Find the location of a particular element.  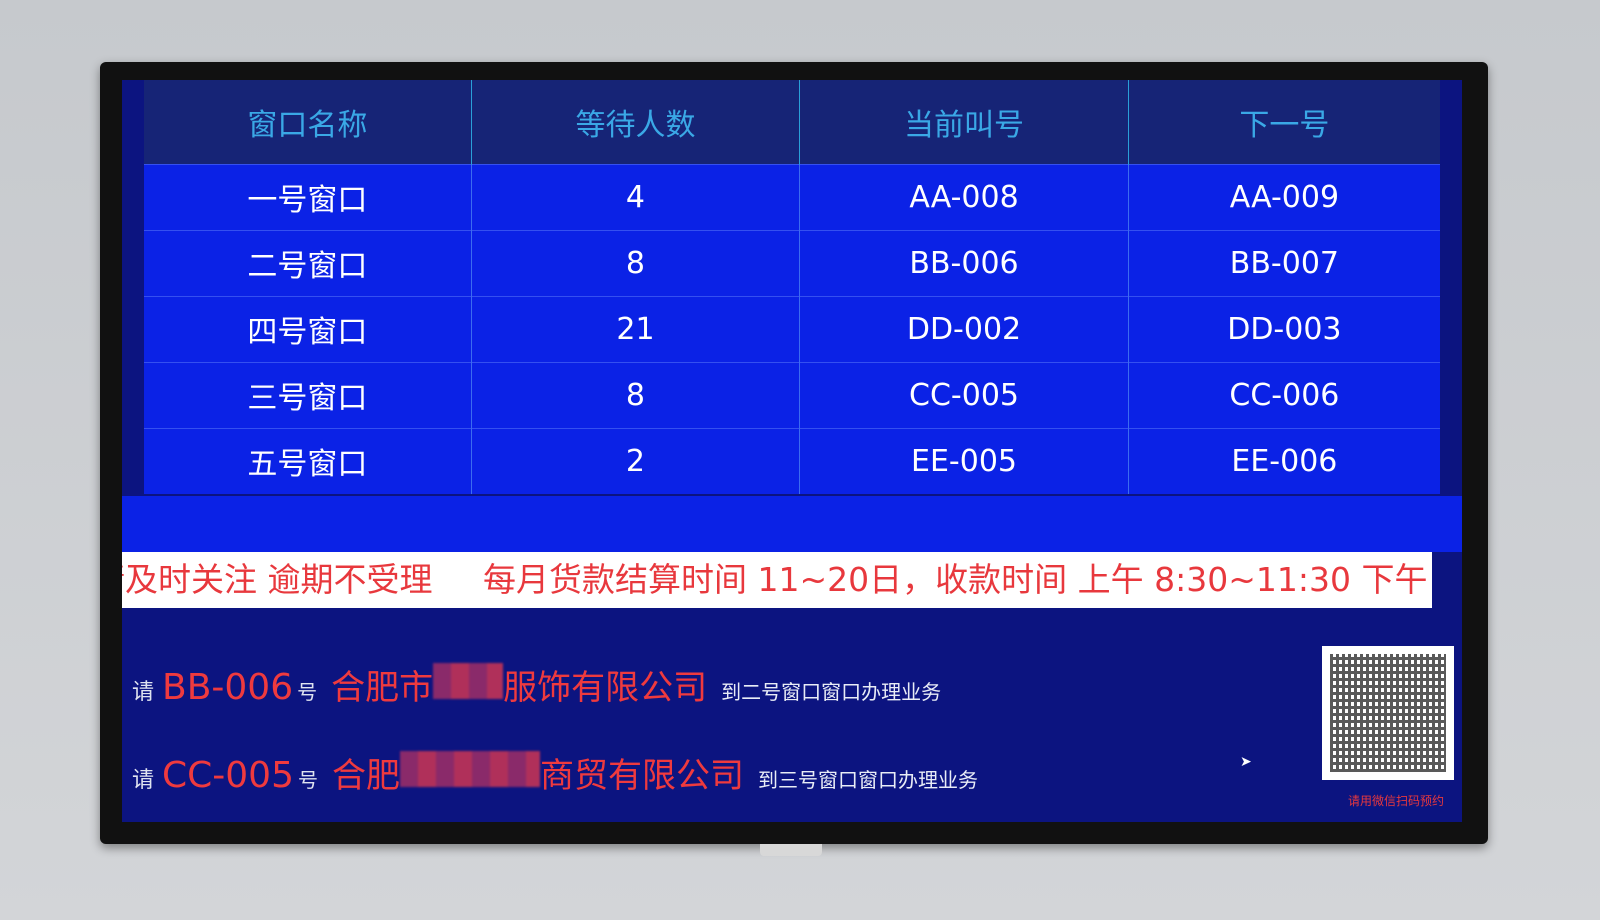

waiting-count: 21 is located at coordinates (636, 328).